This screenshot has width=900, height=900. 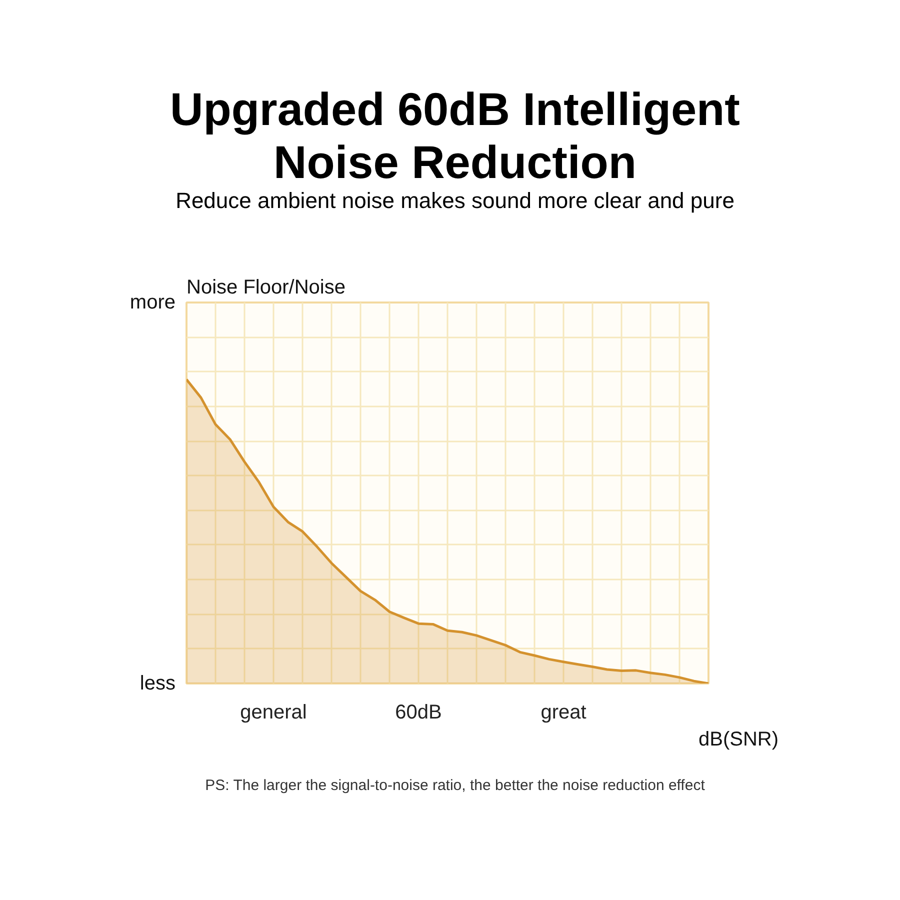 I want to click on x-tick-label: general, so click(x=273, y=713).